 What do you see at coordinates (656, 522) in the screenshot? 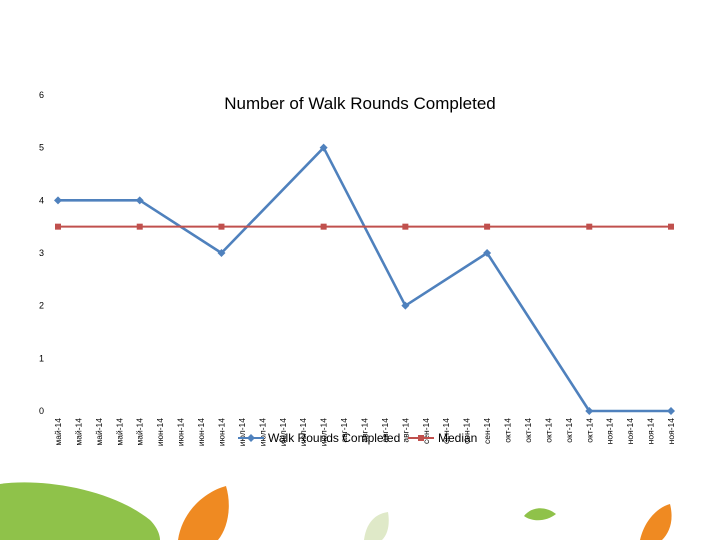
I see `orange-leaf-right` at bounding box center [656, 522].